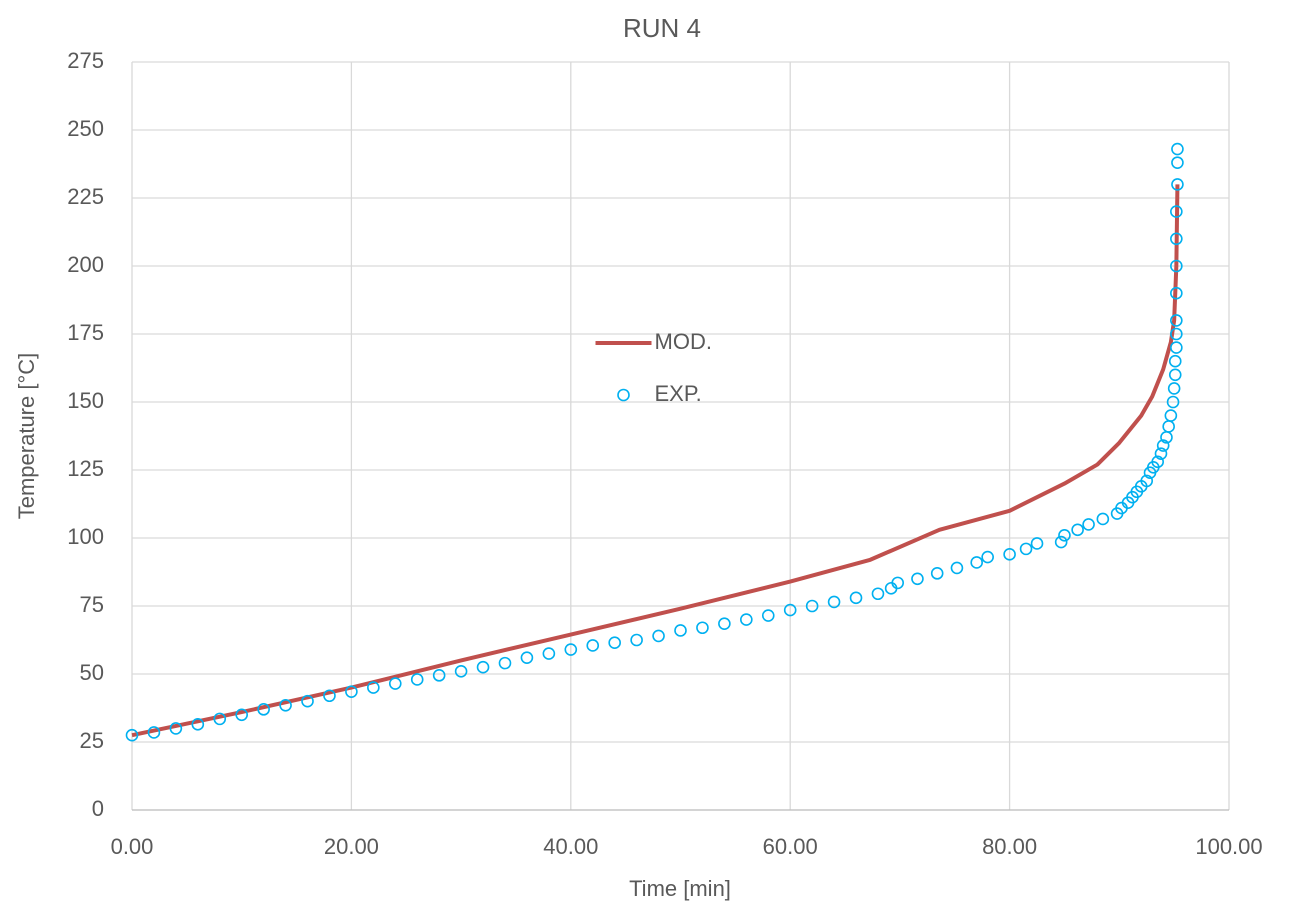  Describe the element at coordinates (92, 740) in the screenshot. I see `y-tick-label: 25` at that location.